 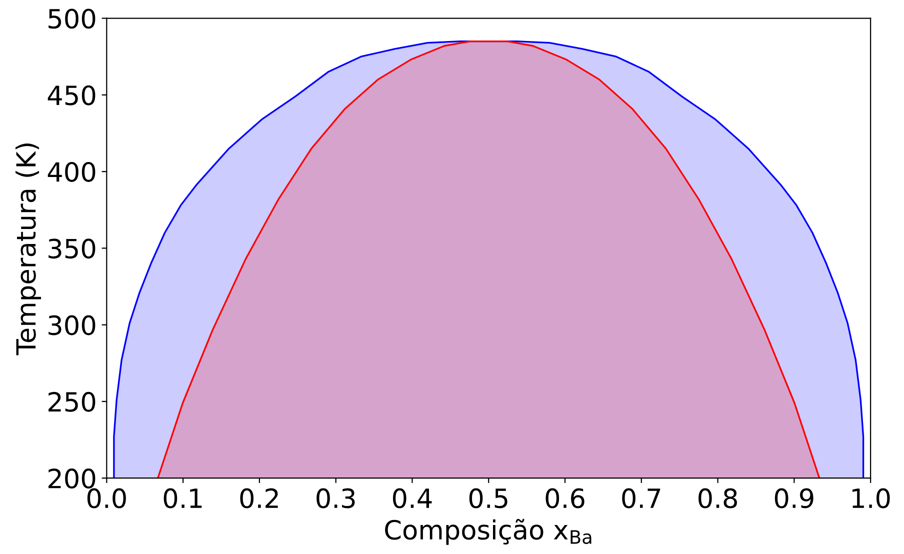 I want to click on x-tick-label: 0.6, so click(x=565, y=498).